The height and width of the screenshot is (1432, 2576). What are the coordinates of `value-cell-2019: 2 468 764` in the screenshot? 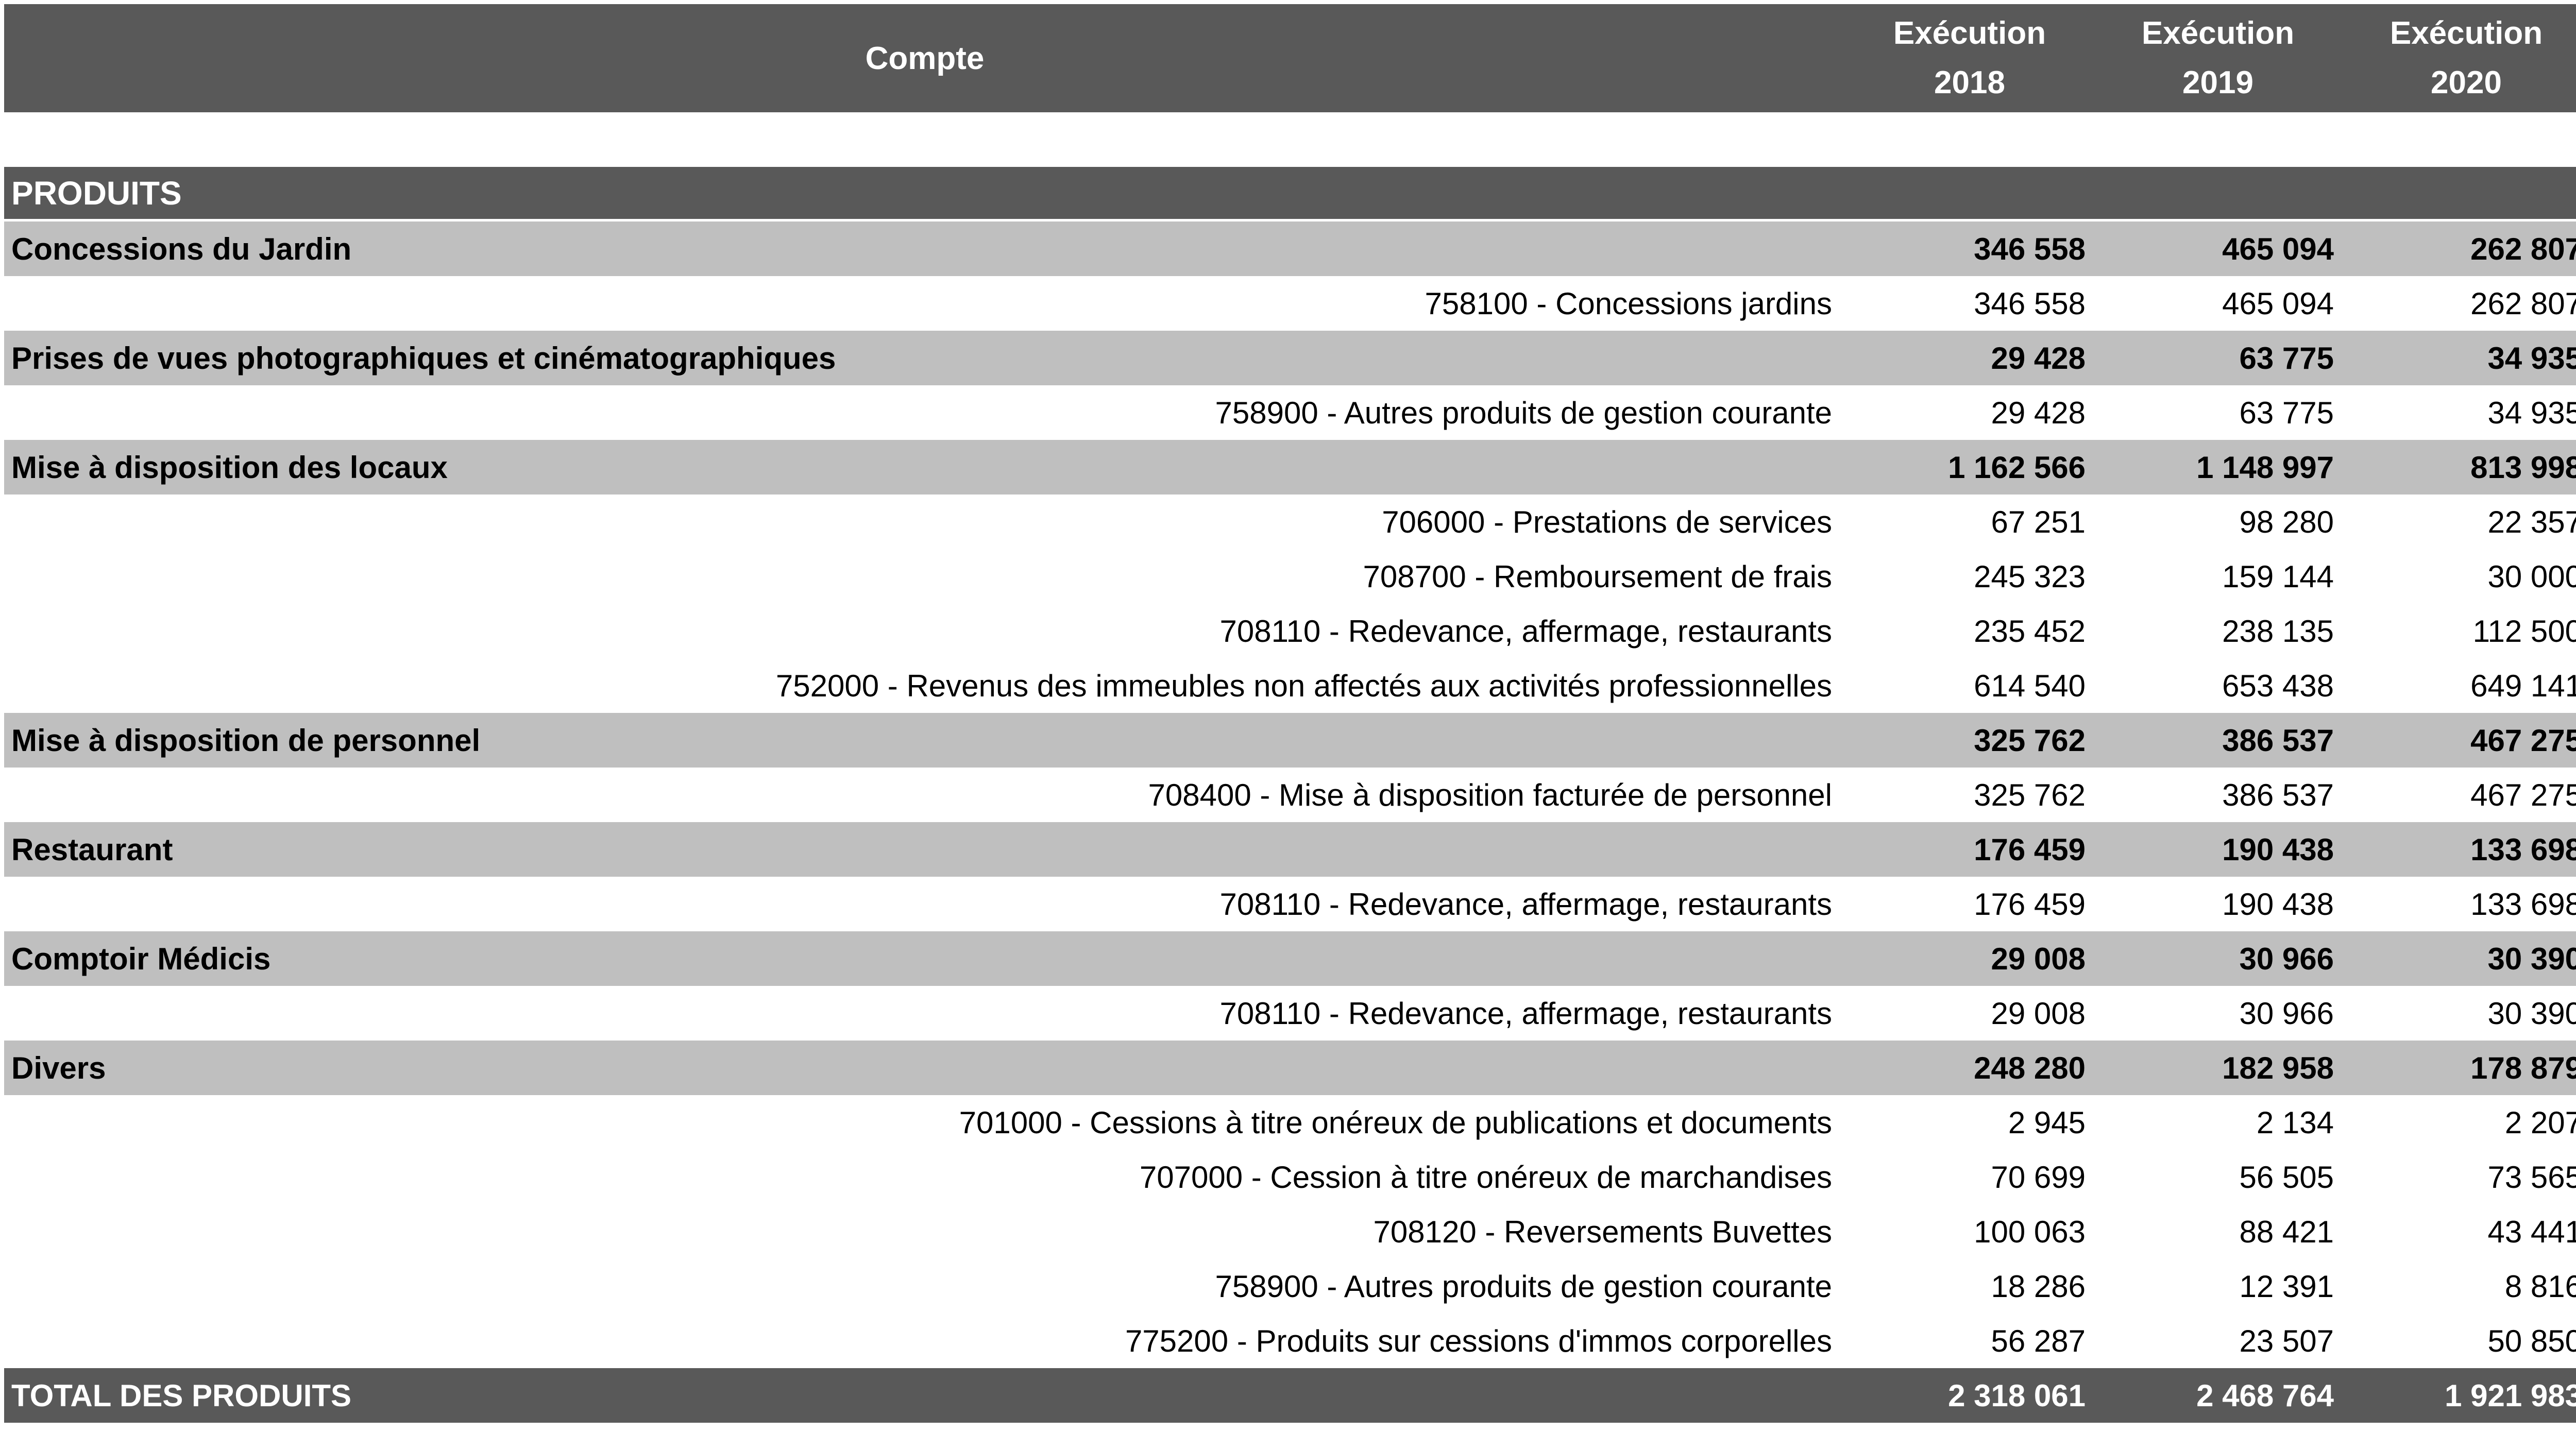 It's located at (2265, 1395).